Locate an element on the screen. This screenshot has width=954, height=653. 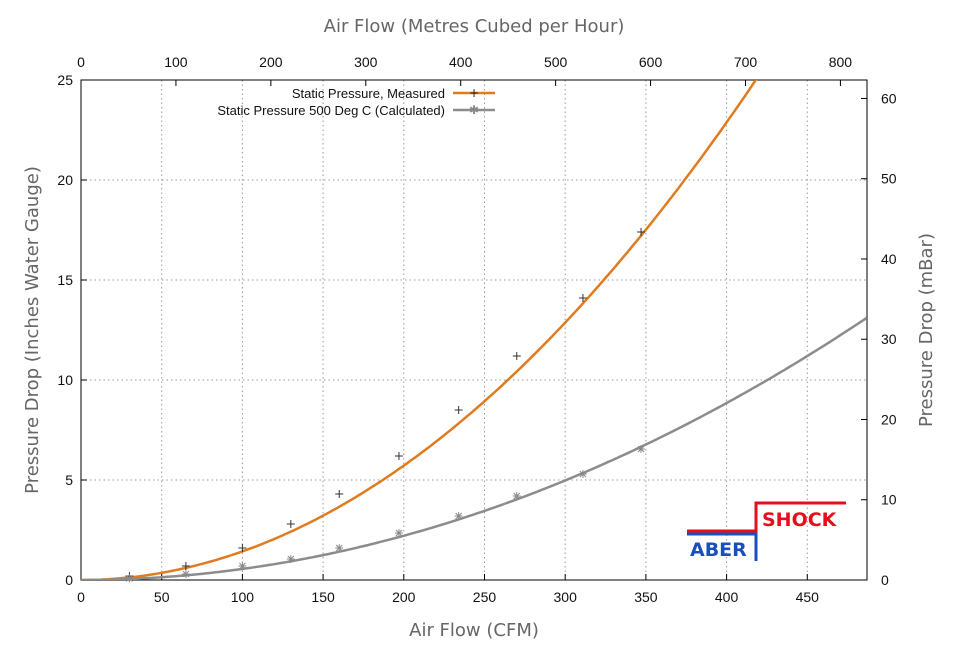
y2-tick-label: 40 is located at coordinates (889, 259).